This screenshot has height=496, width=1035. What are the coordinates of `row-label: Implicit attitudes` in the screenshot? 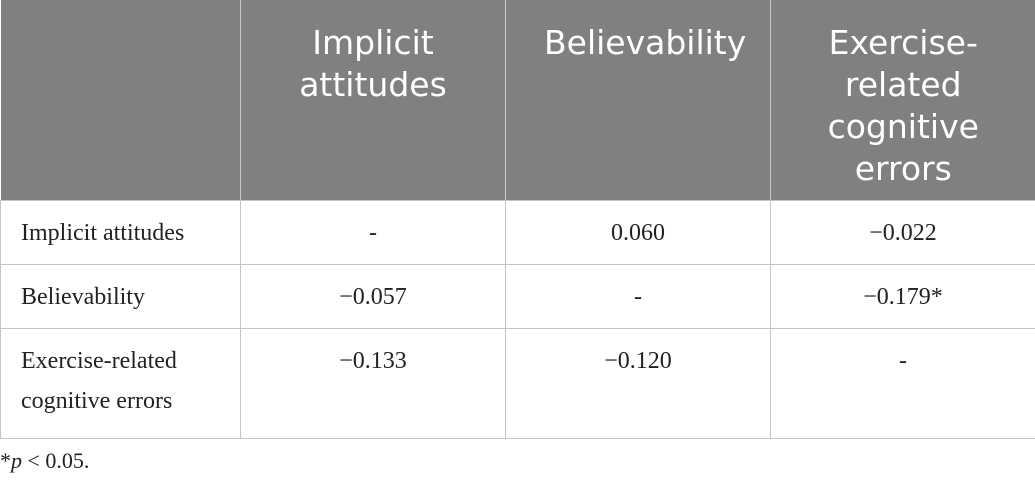 It's located at (120, 232).